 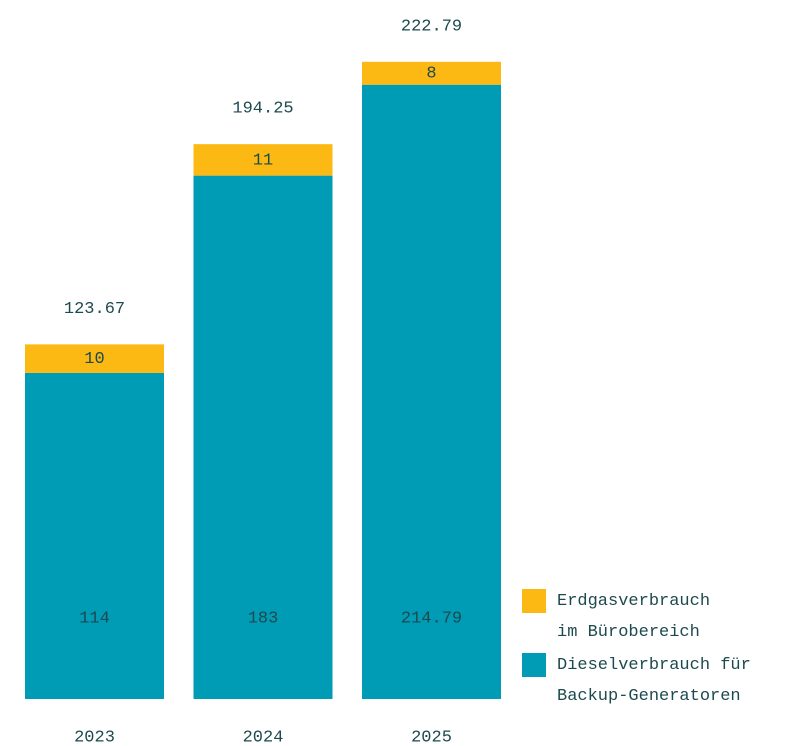 I want to click on value-label: 114, so click(x=94, y=618).